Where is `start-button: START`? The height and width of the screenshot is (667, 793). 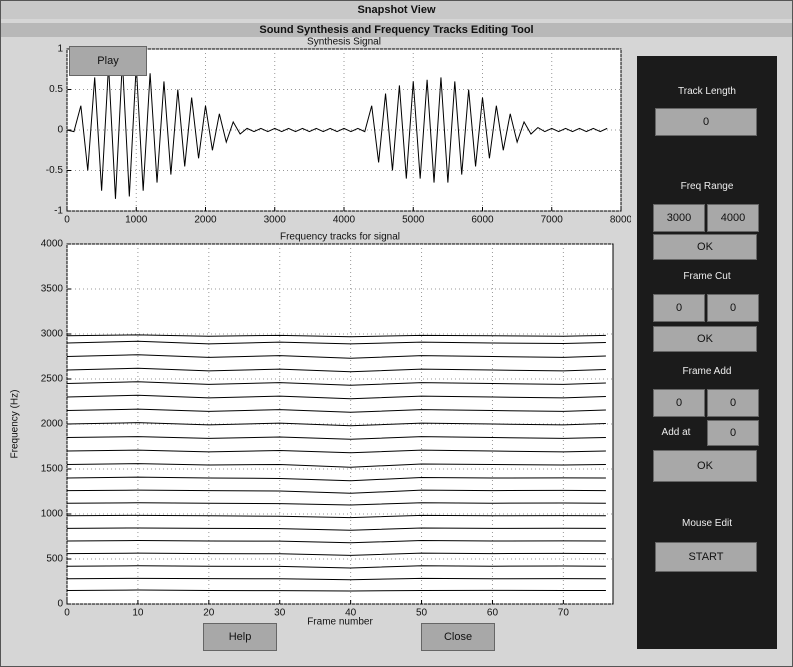 start-button: START is located at coordinates (706, 557).